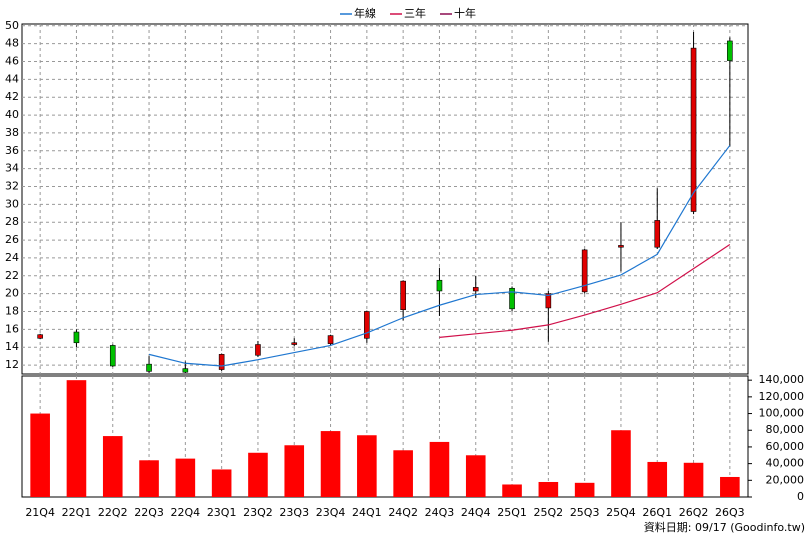 Image resolution: width=808 pixels, height=540 pixels. I want to click on y2-tick-label: 60,000, so click(785, 446).